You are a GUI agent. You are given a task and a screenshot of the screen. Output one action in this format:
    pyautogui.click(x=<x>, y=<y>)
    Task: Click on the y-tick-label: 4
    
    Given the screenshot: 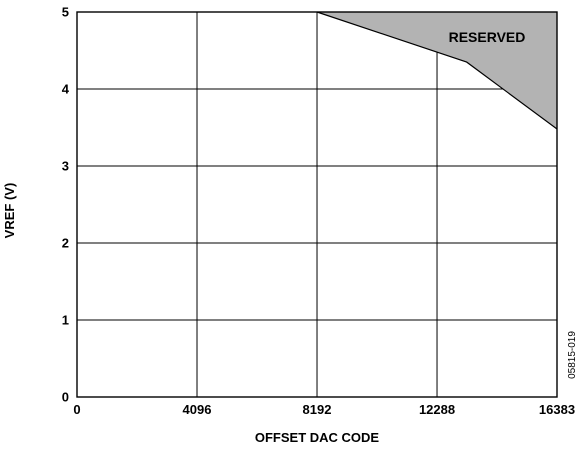 What is the action you would take?
    pyautogui.click(x=66, y=89)
    